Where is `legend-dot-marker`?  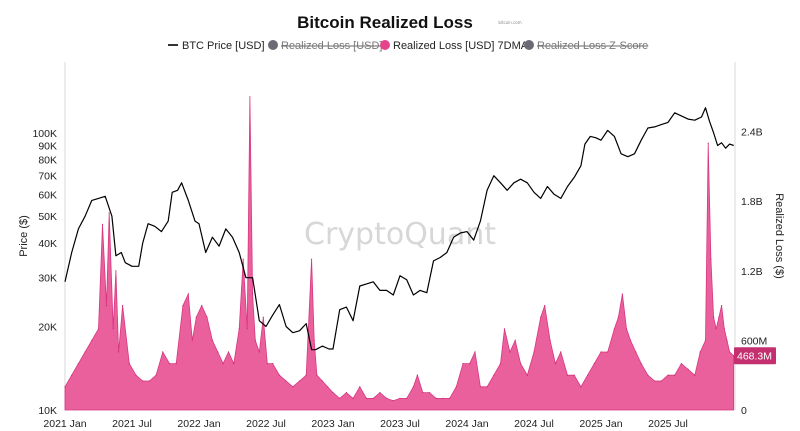
legend-dot-marker is located at coordinates (385, 45).